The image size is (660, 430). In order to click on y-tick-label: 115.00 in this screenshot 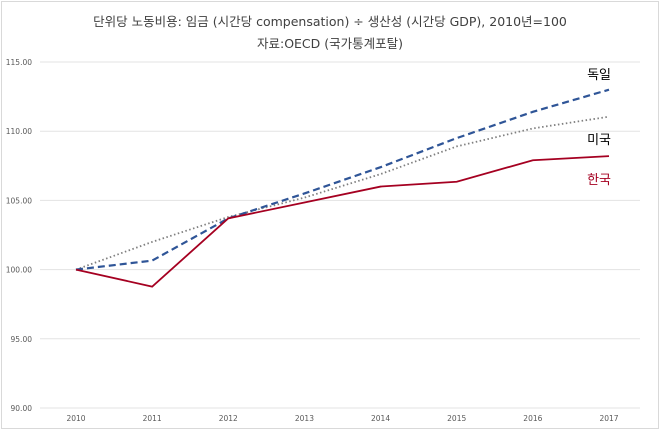, I will do `click(19, 62)`.